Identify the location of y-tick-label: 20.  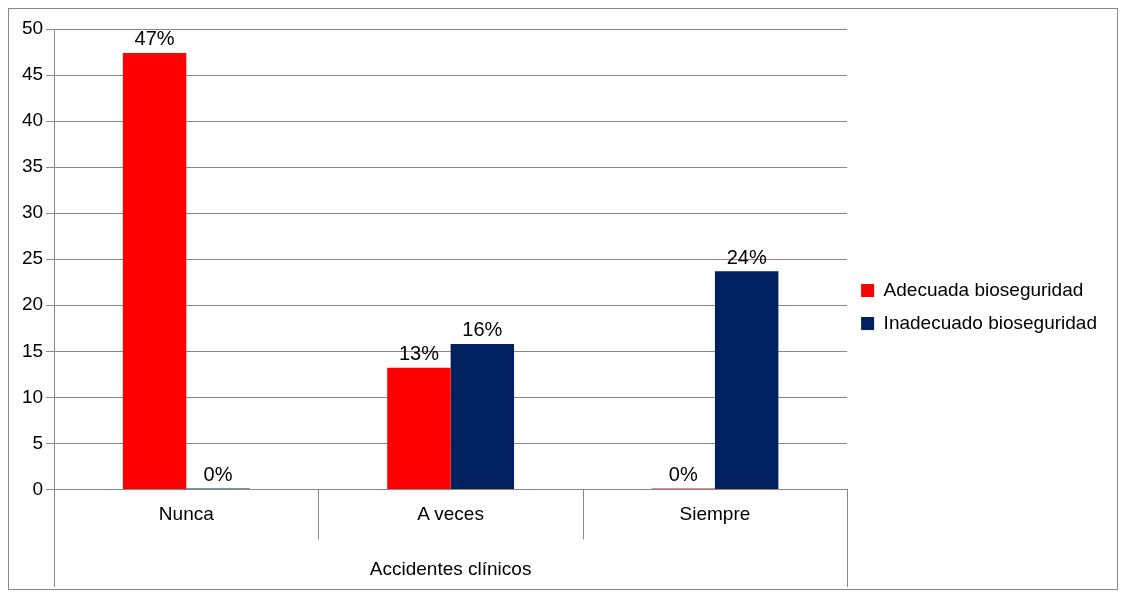
(32, 304).